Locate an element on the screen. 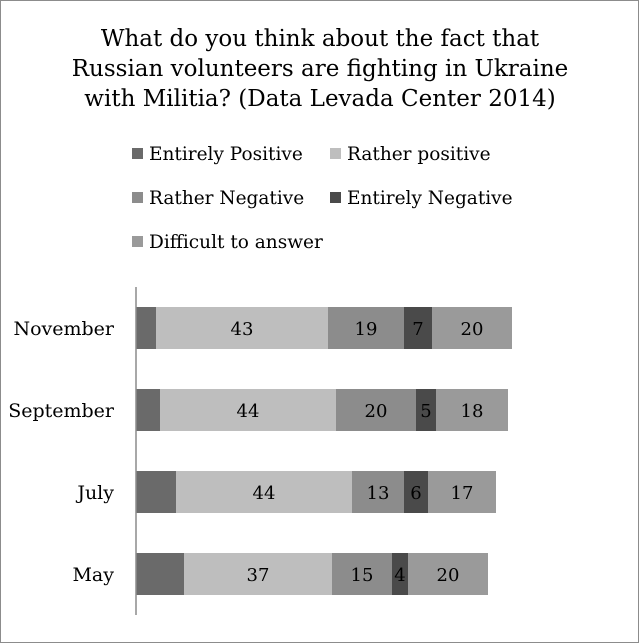 The image size is (639, 643). bar-july-rather-positive is located at coordinates (264, 492).